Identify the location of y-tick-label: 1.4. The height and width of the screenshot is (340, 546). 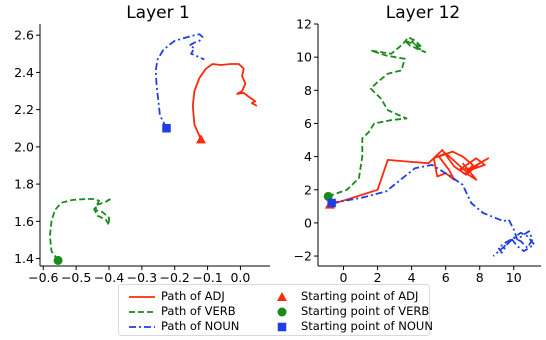
(24, 258).